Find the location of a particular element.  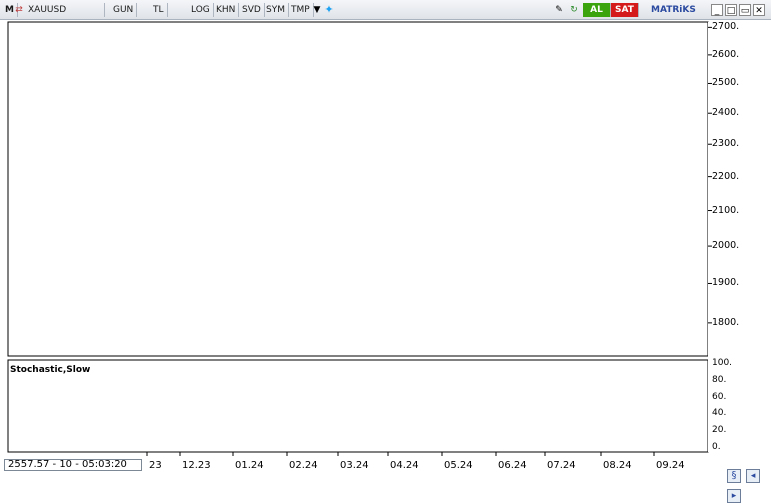

x-tick-label: 09.24 is located at coordinates (670, 465).